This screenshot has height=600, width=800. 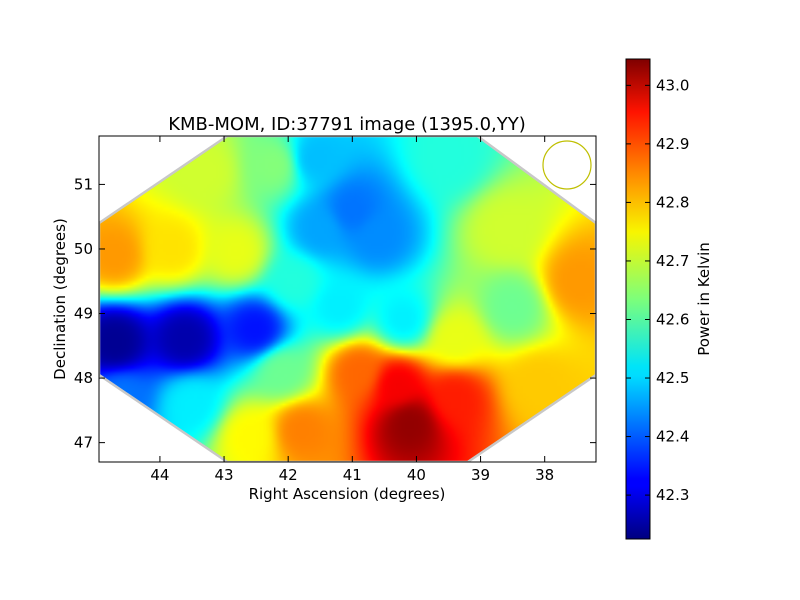 What do you see at coordinates (480, 475) in the screenshot?
I see `x-tick-label: 39` at bounding box center [480, 475].